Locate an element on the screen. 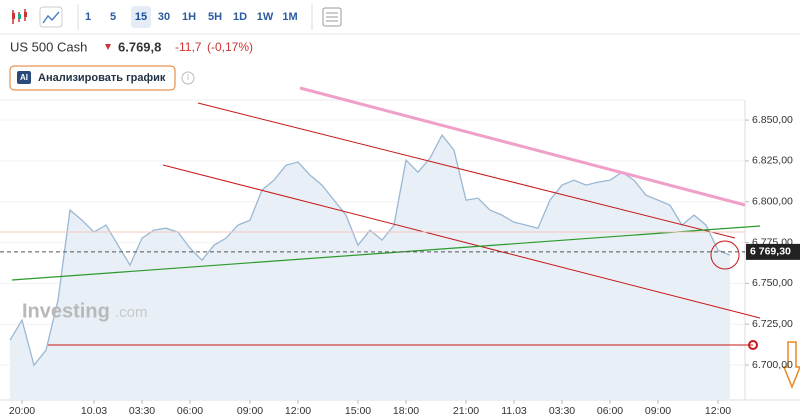  y-tick-label: 6.750,00 is located at coordinates (772, 283).